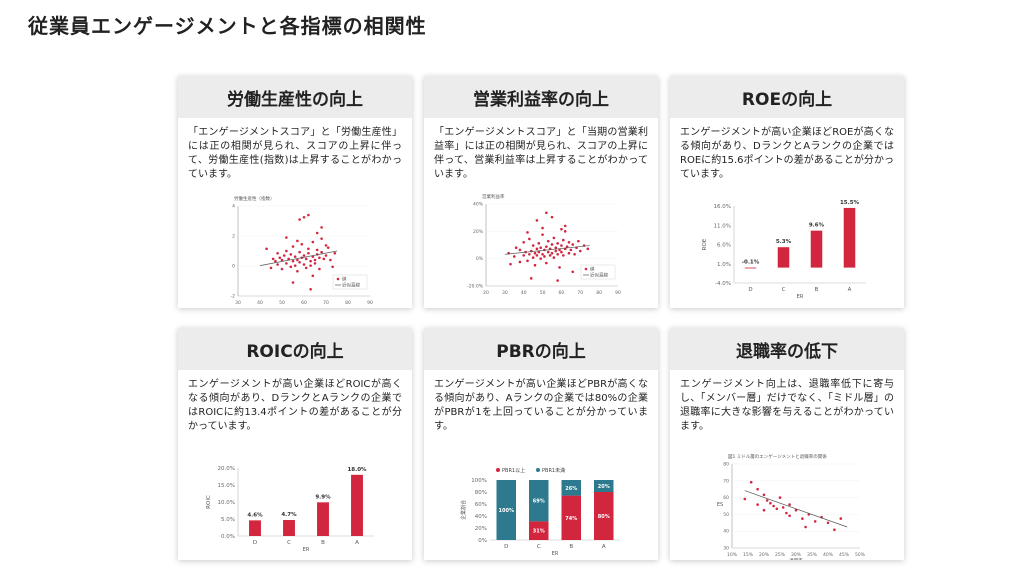 This screenshot has height=580, width=1024. Describe the element at coordinates (323, 519) in the screenshot. I see `bar` at that location.